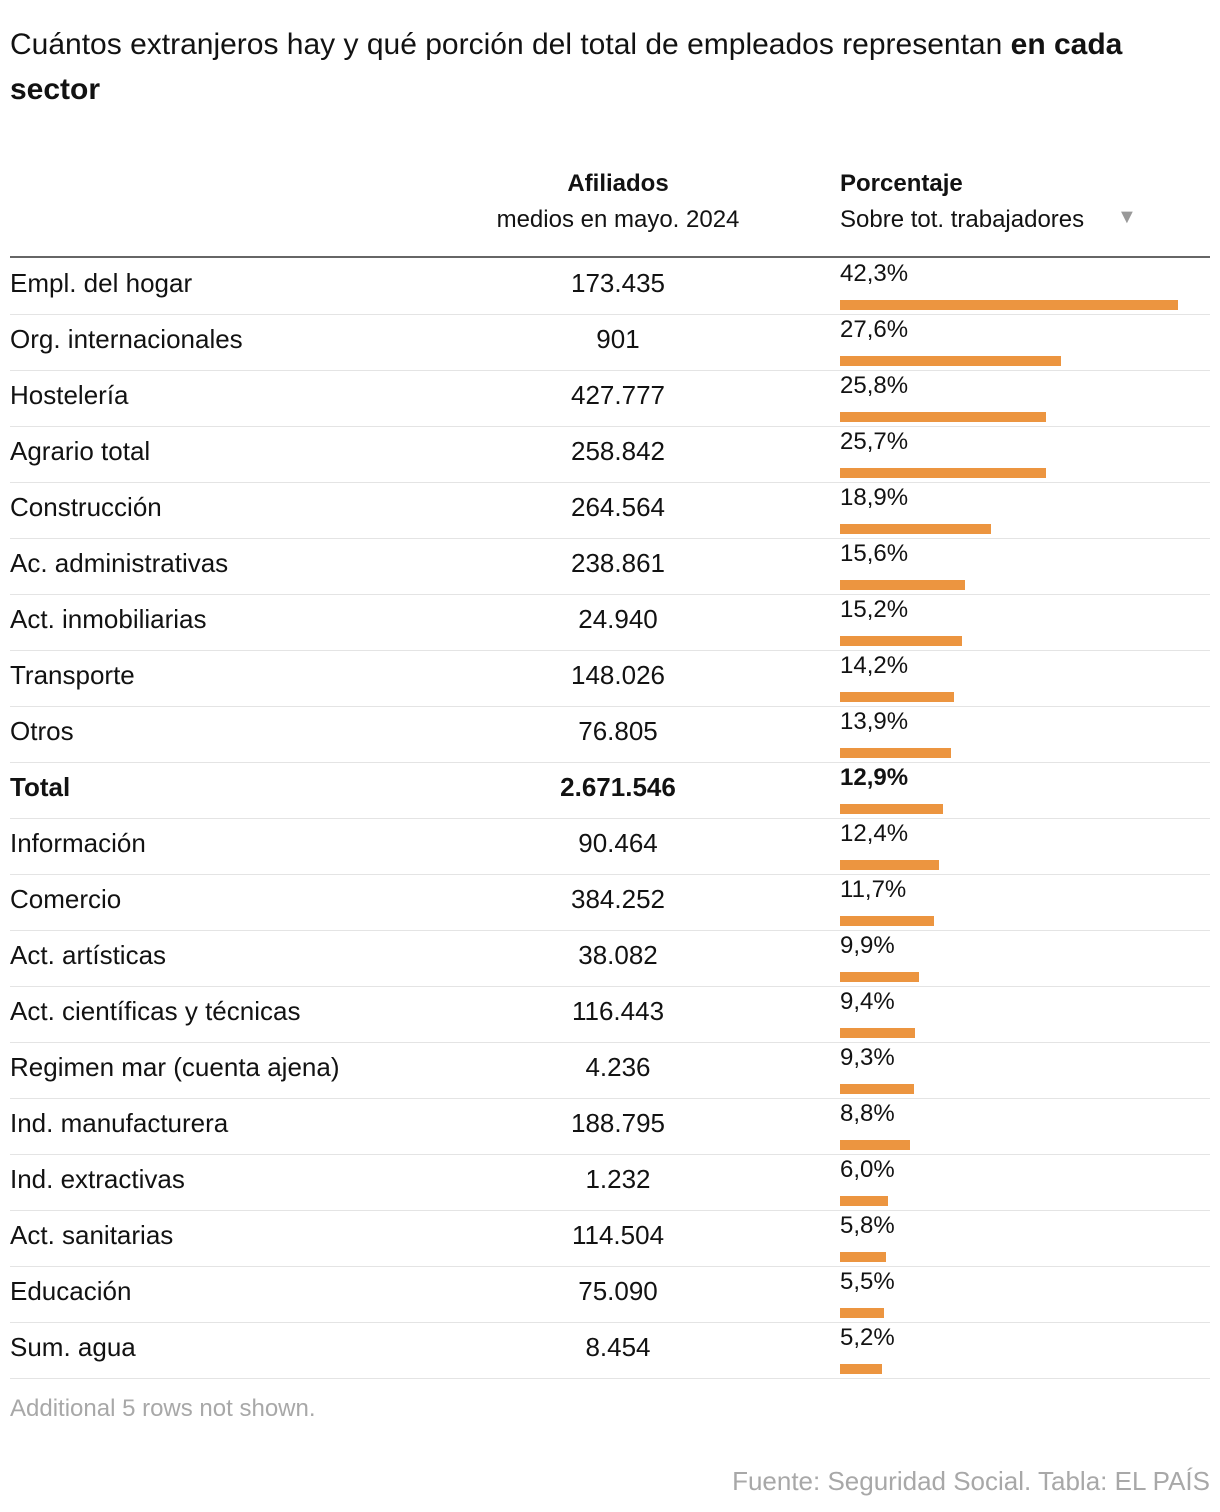  What do you see at coordinates (618, 451) in the screenshot?
I see `afiliados: 258.842` at bounding box center [618, 451].